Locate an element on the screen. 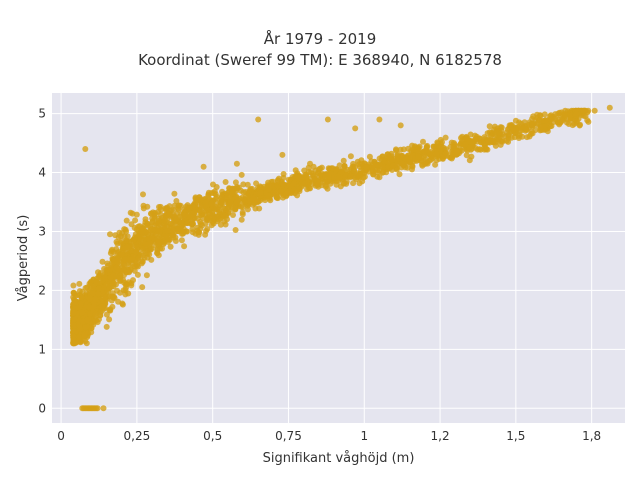 This screenshot has width=640, height=480. x-tick-label: 1,8 is located at coordinates (591, 436).